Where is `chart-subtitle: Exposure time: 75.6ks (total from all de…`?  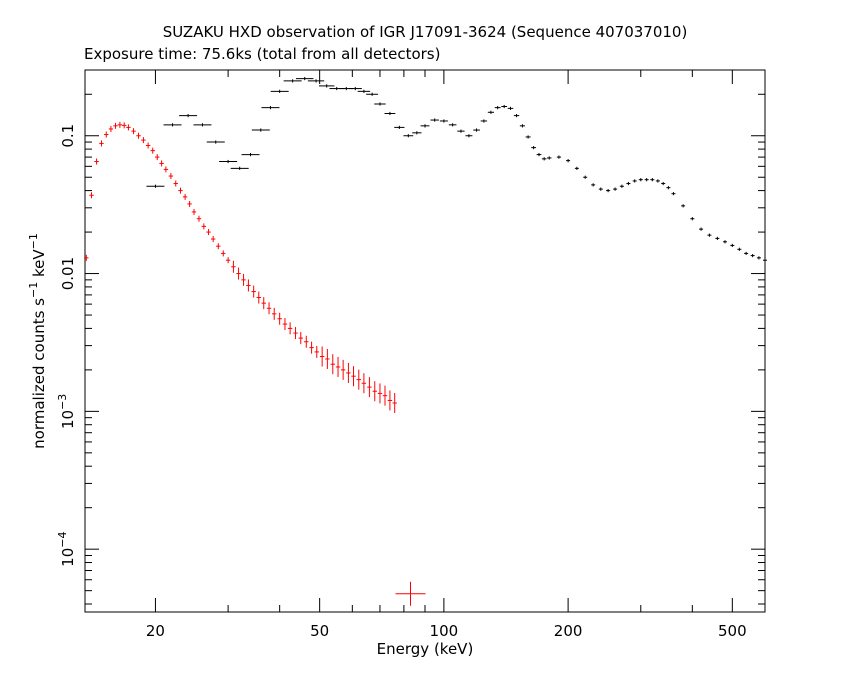 chart-subtitle: Exposure time: 75.6ks (total from all de… is located at coordinates (262, 54).